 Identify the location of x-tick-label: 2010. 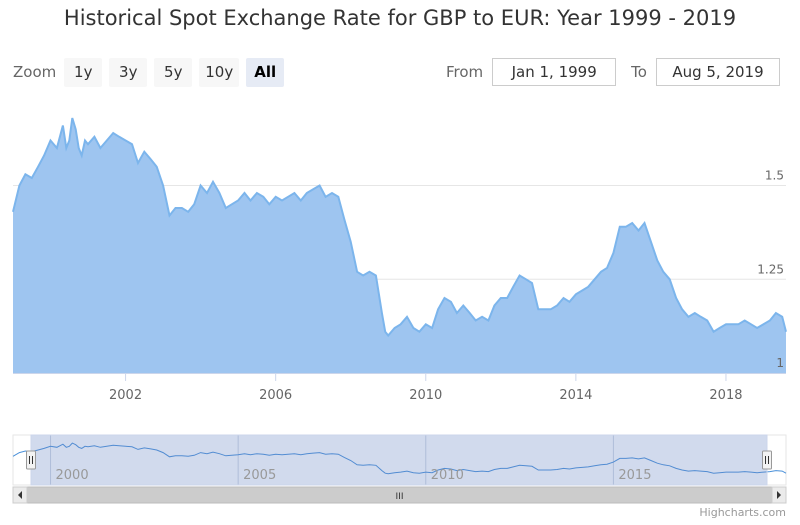
(425, 395).